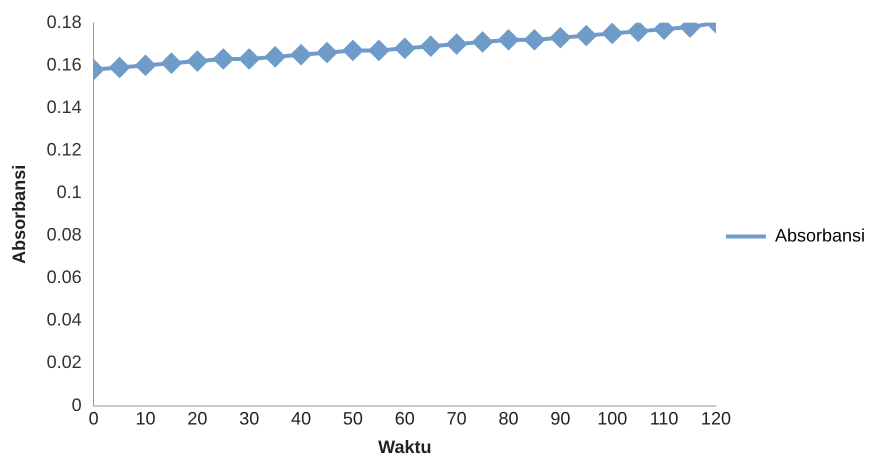  I want to click on y-axis-title: Absorbansi, so click(18, 214).